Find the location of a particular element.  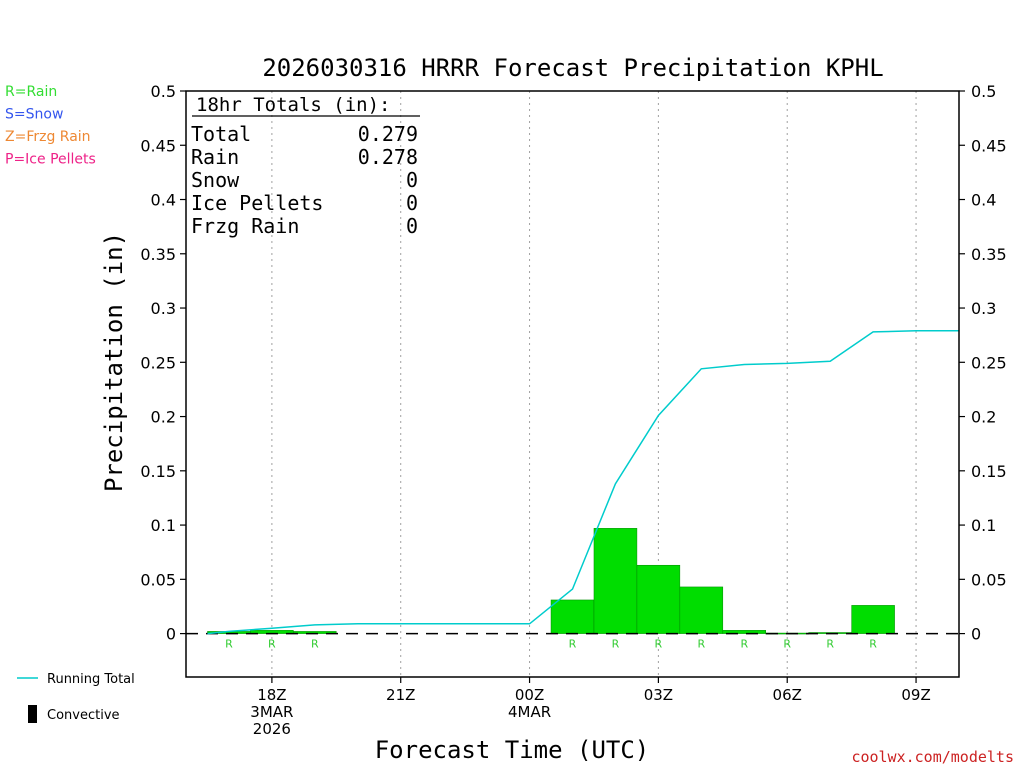

ptype-marker-1: R is located at coordinates (272, 644).